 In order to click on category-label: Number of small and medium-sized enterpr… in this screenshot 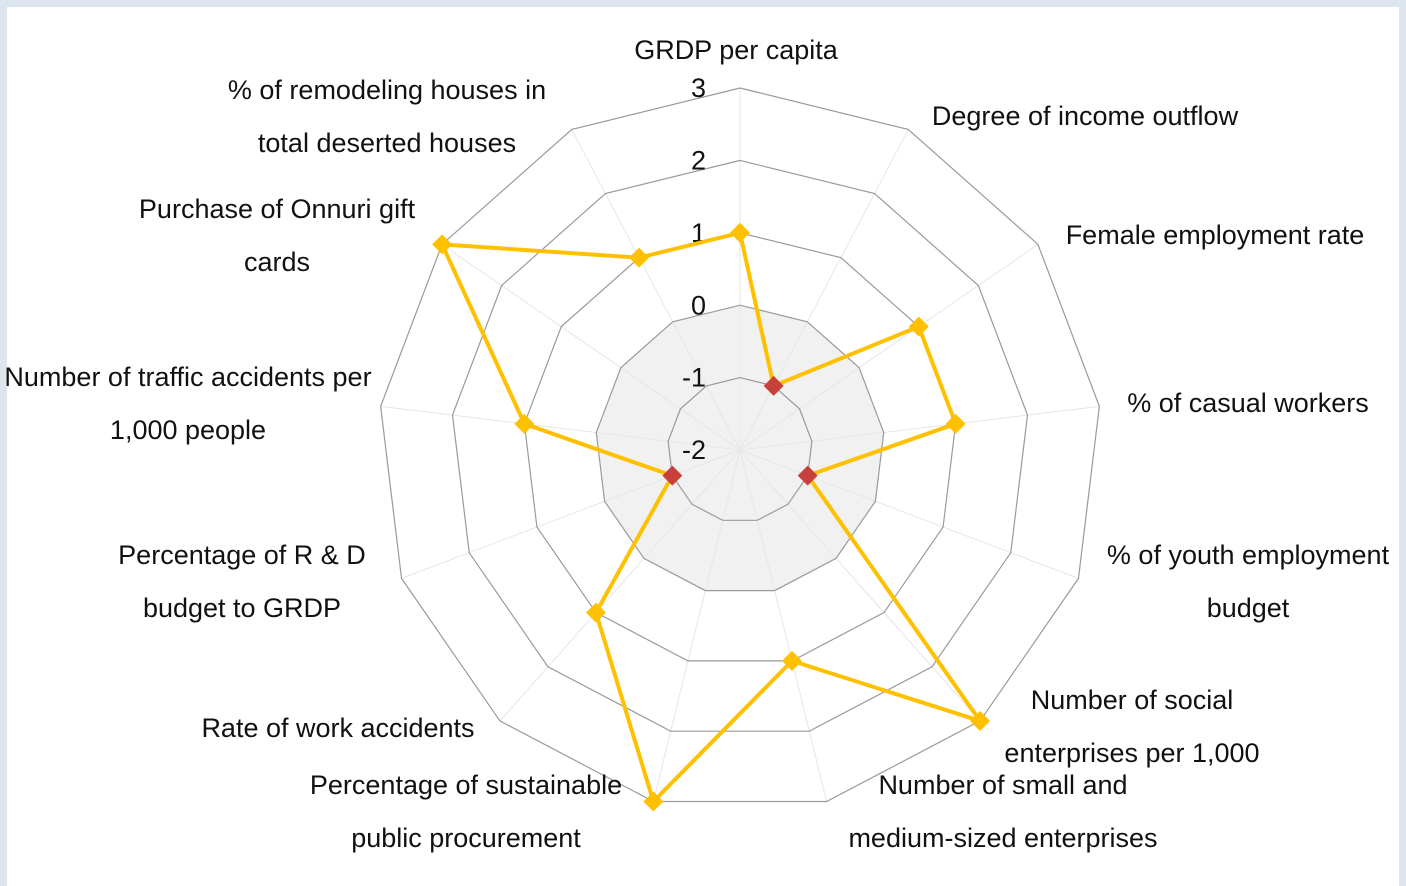, I will do `click(1003, 811)`.